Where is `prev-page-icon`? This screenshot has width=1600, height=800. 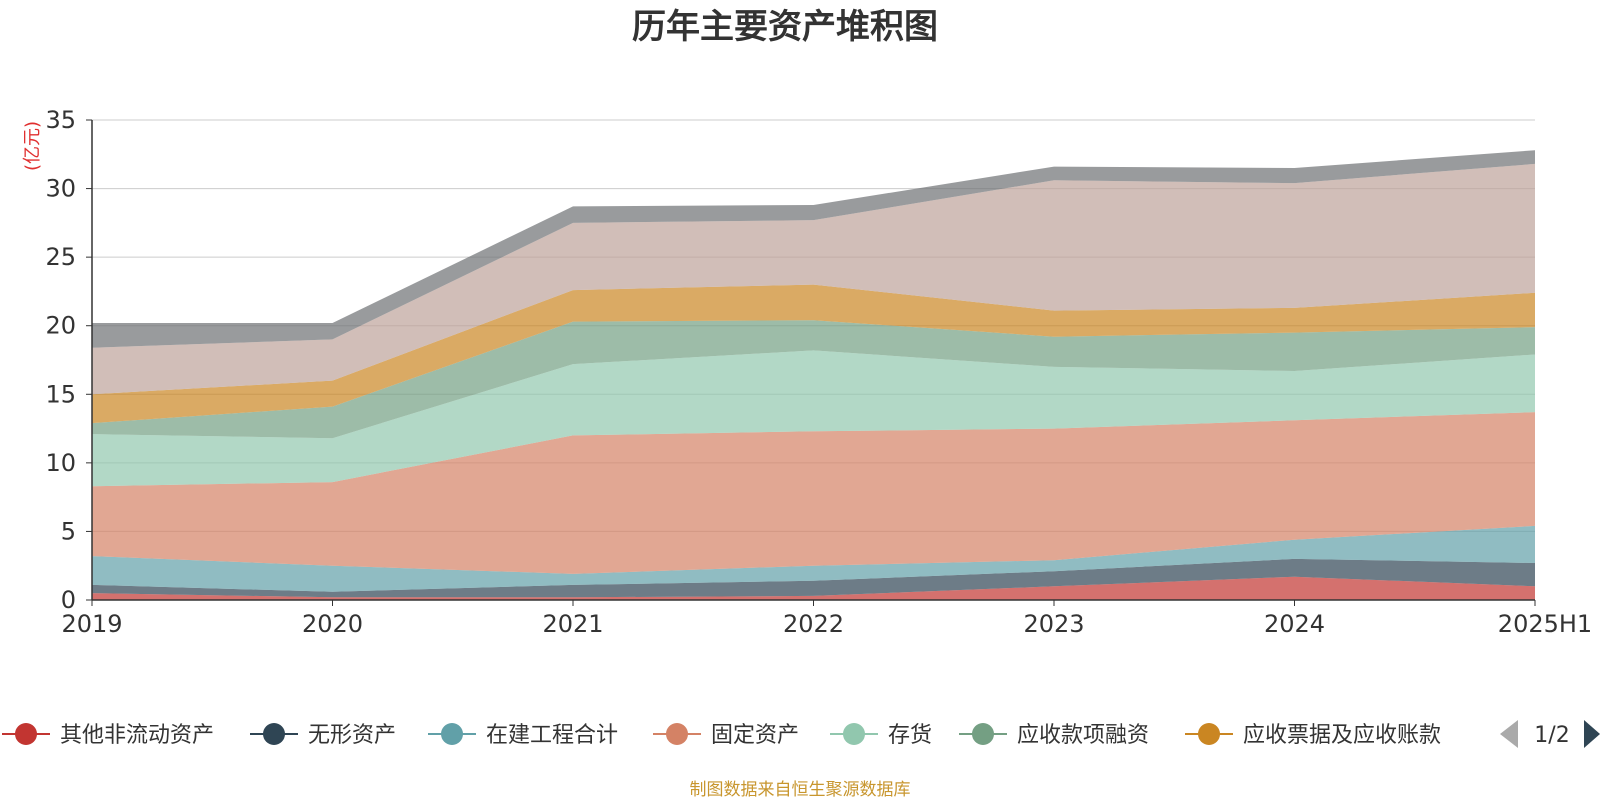 prev-page-icon is located at coordinates (1509, 734).